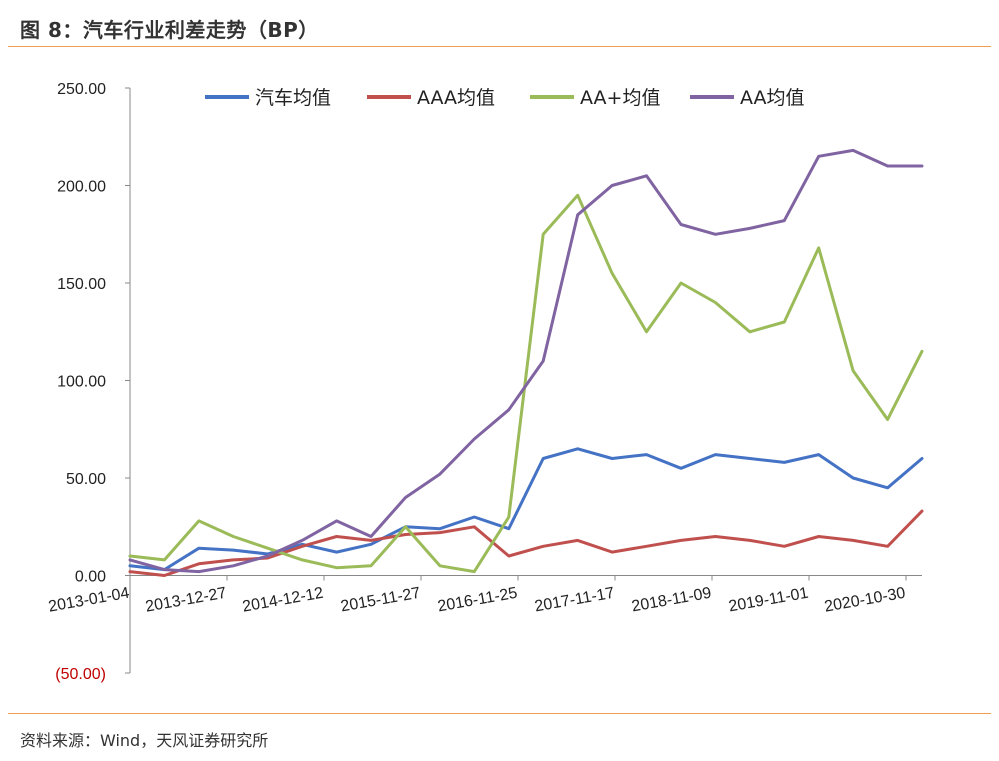 Image resolution: width=999 pixels, height=761 pixels. Describe the element at coordinates (526, 509) in the screenshot. I see `series-line-汽车均值` at that location.